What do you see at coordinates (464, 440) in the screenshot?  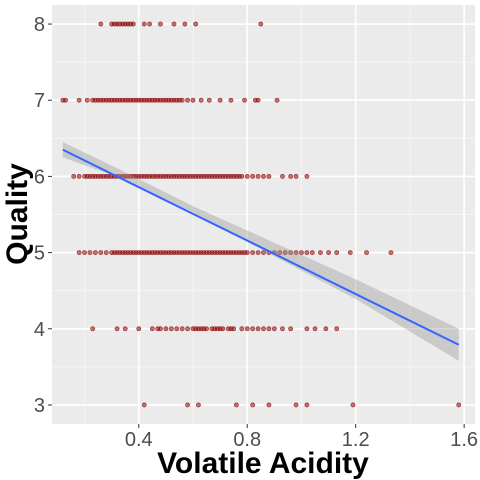 I see `x-tick-label: 1.6` at bounding box center [464, 440].